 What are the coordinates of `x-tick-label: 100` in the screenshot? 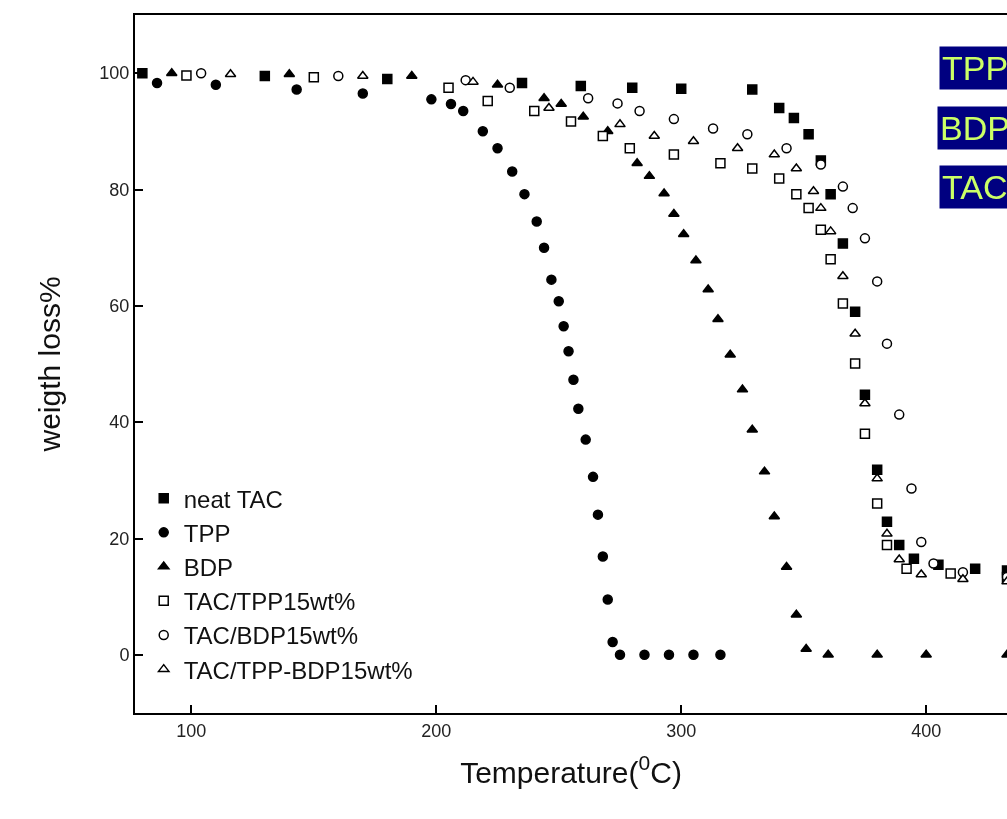 It's located at (191, 730).